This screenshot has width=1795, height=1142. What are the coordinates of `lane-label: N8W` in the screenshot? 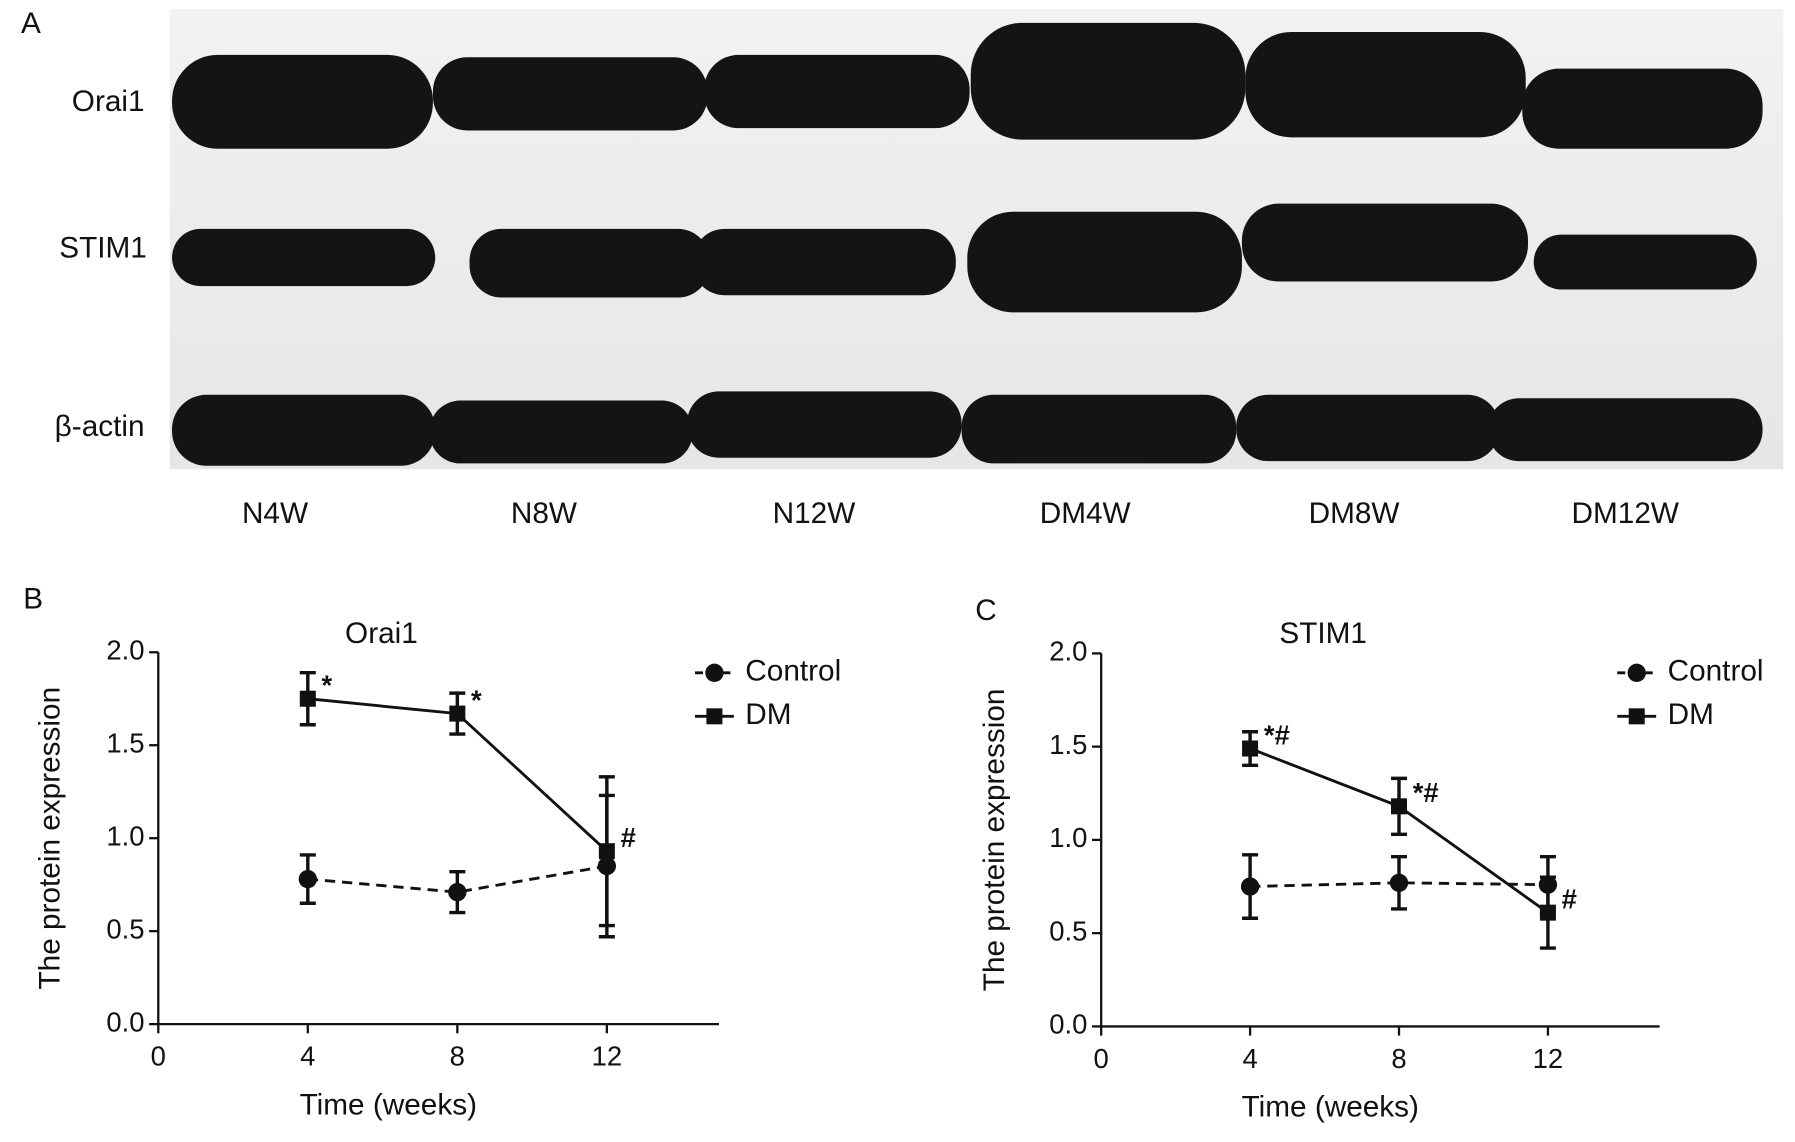 It's located at (544, 513).